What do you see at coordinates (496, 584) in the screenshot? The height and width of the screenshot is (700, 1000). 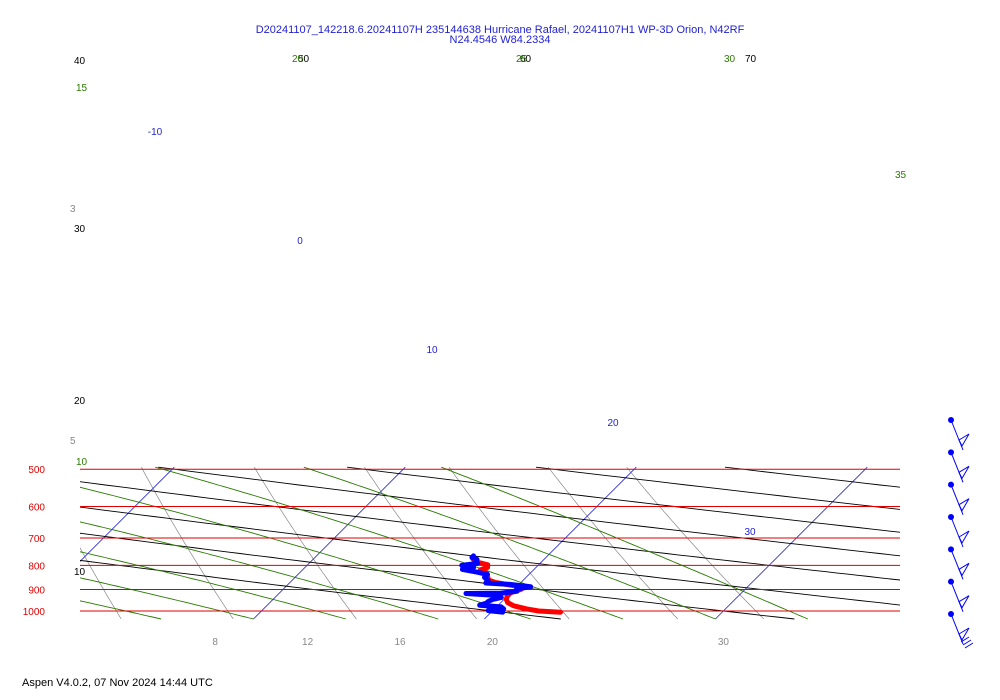 I see `dewpoint-trace` at bounding box center [496, 584].